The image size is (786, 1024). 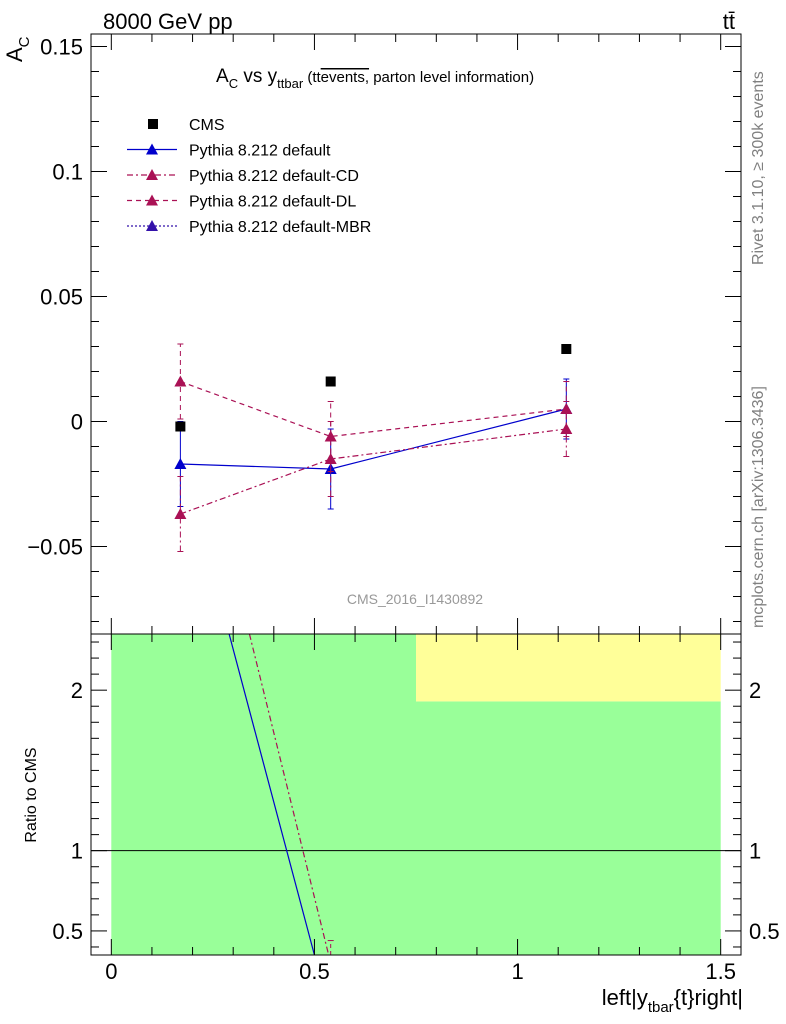 What do you see at coordinates (280, 227) in the screenshot?
I see `legend-label: Pythia 8.212 default-MBR` at bounding box center [280, 227].